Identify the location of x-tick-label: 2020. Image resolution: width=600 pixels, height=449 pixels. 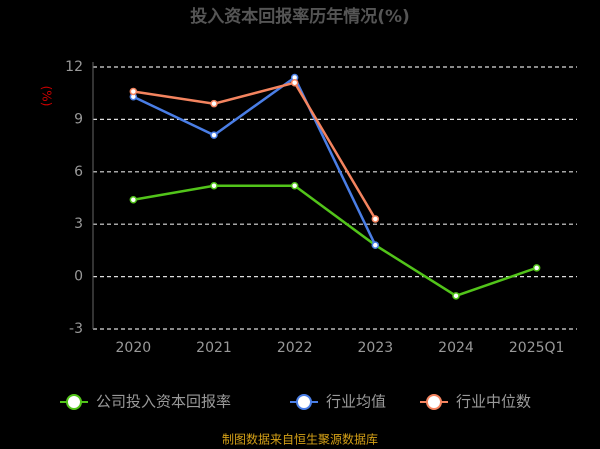
(134, 348).